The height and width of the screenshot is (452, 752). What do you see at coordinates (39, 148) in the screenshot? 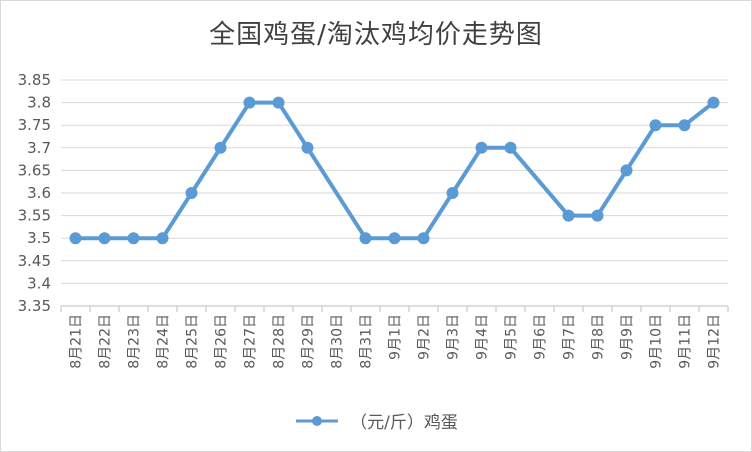
I see `y-tick-label: 3.7` at bounding box center [39, 148].